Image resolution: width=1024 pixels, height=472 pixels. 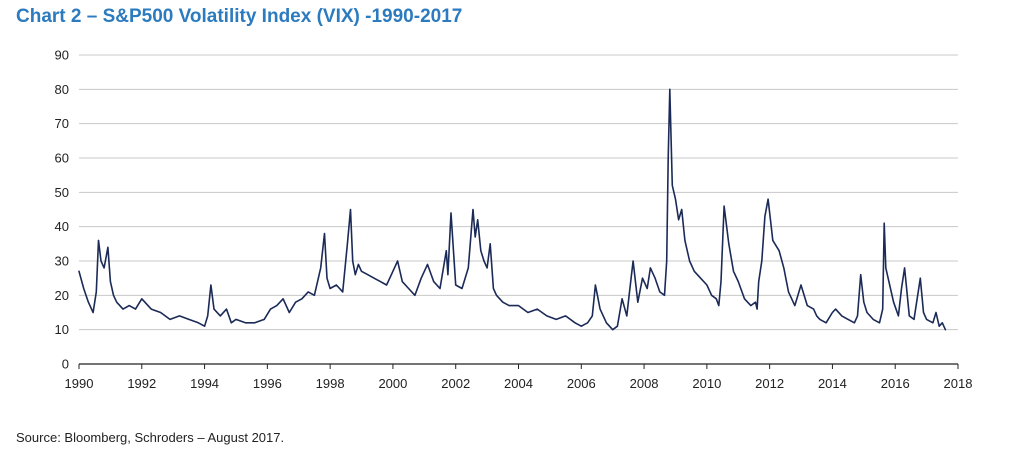 I want to click on y-tick-label: 90, so click(x=62, y=55).